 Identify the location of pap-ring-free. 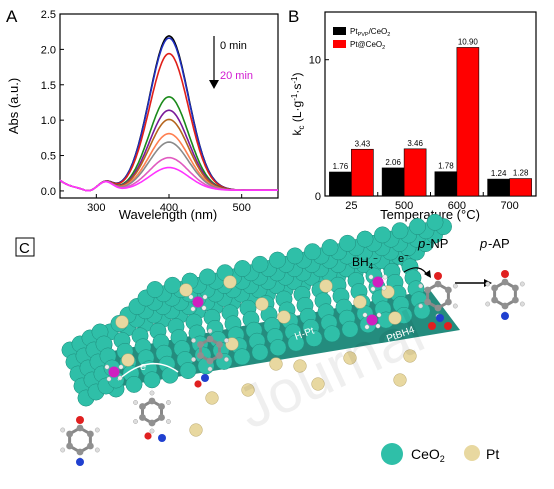
(80, 440).